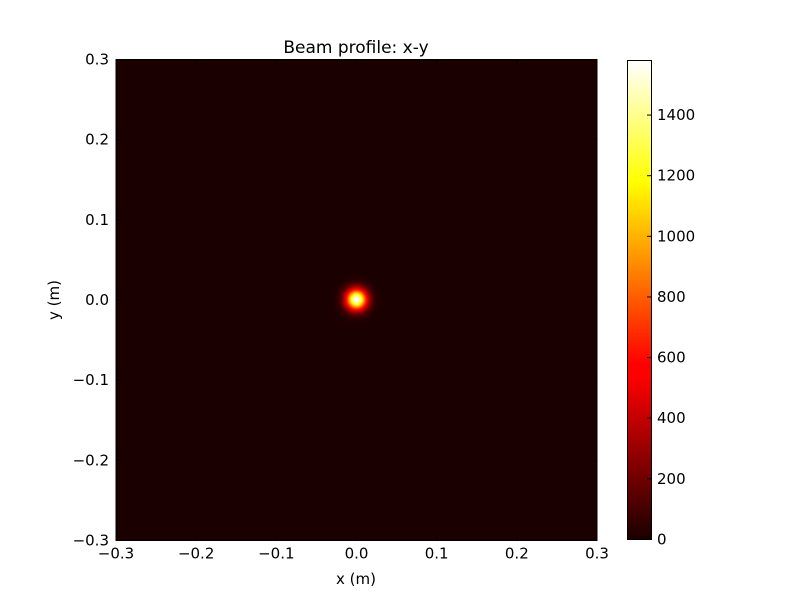 Image resolution: width=800 pixels, height=600 pixels. Describe the element at coordinates (357, 554) in the screenshot. I see `x-tick-label: 0.0` at that location.